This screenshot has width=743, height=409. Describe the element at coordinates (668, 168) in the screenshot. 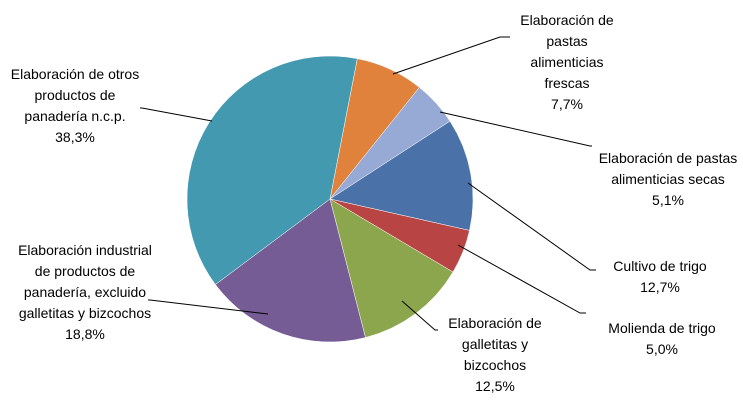

I see `category-label: Elaboración de pastas alimenticias secas` at that location.